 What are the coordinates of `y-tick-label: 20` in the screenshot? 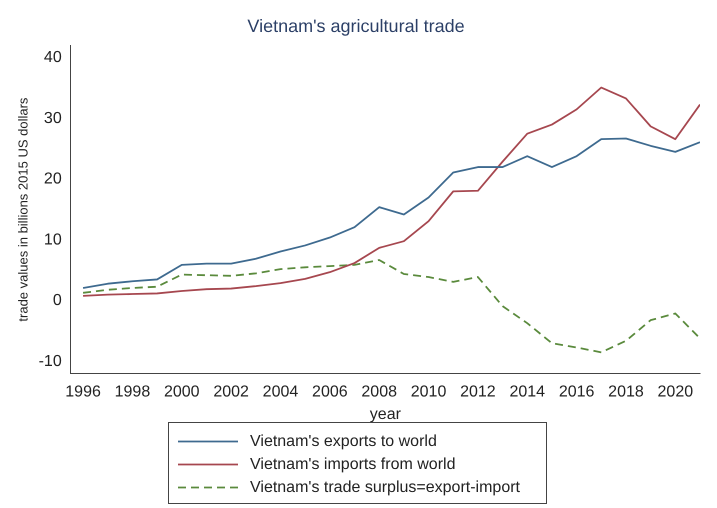 It's located at (53, 179).